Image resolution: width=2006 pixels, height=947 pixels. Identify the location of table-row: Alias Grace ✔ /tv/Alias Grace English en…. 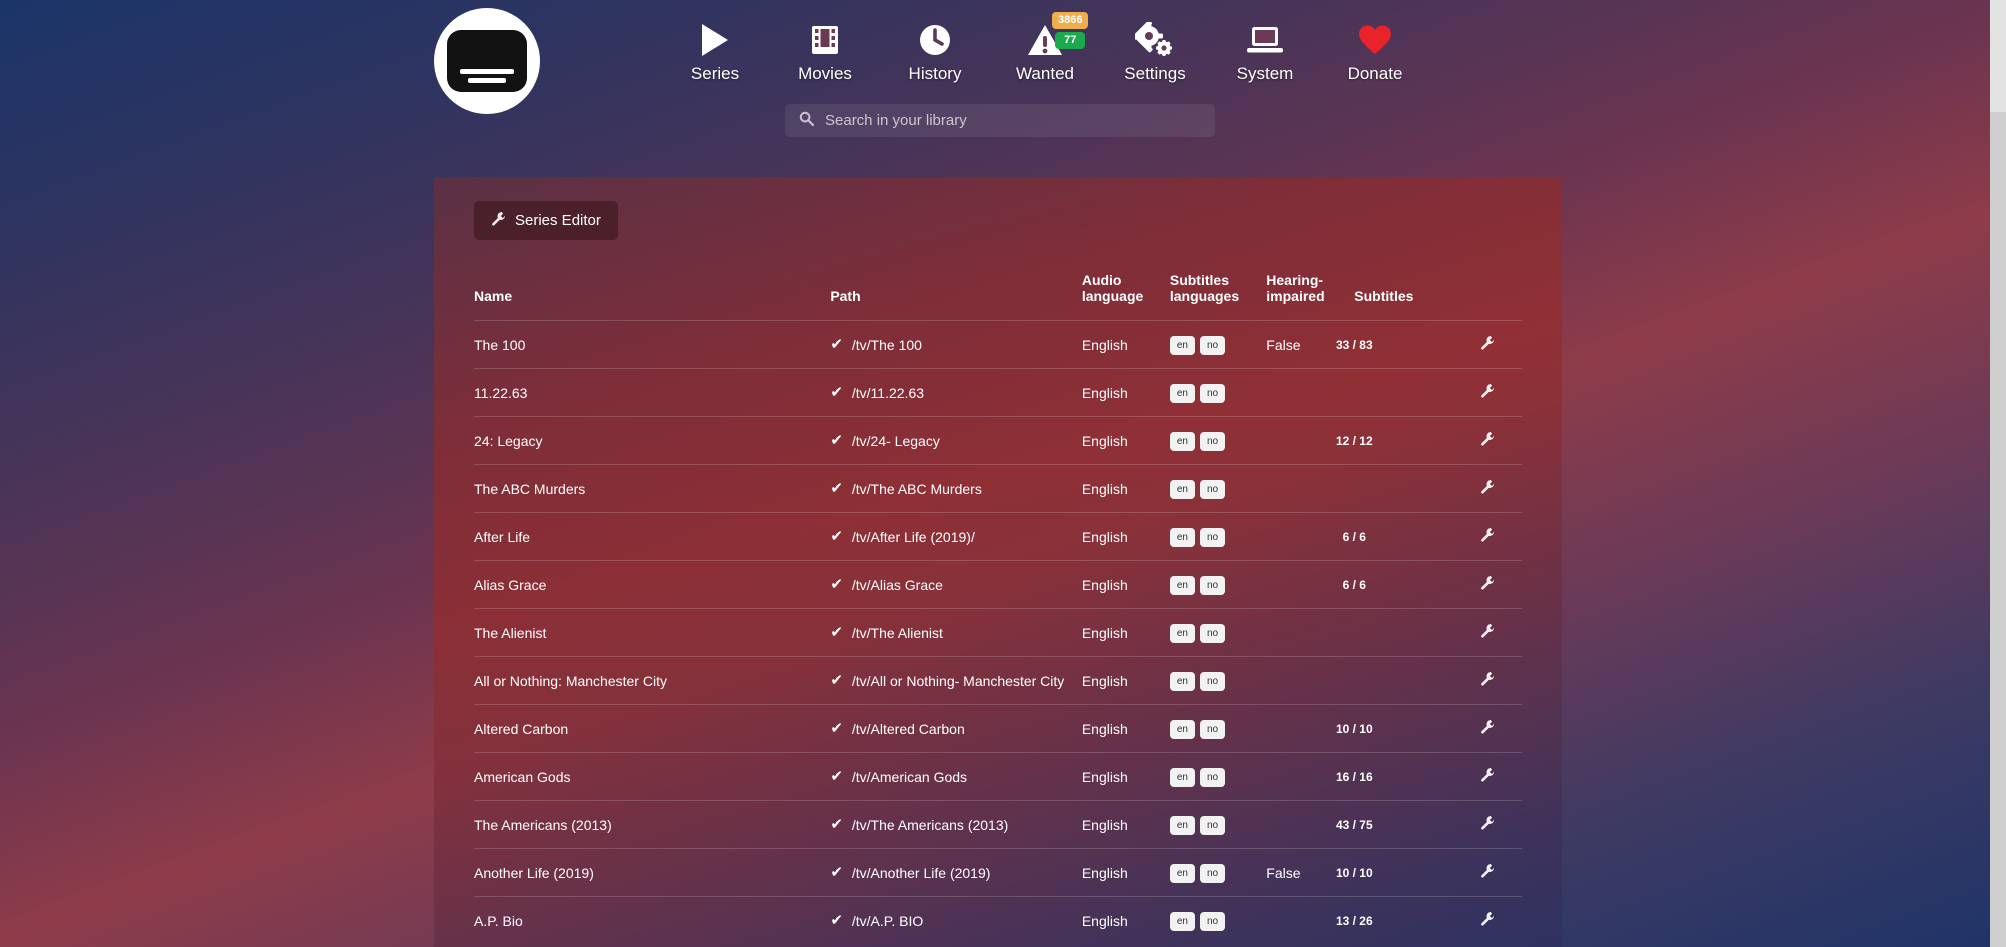
(998, 584).